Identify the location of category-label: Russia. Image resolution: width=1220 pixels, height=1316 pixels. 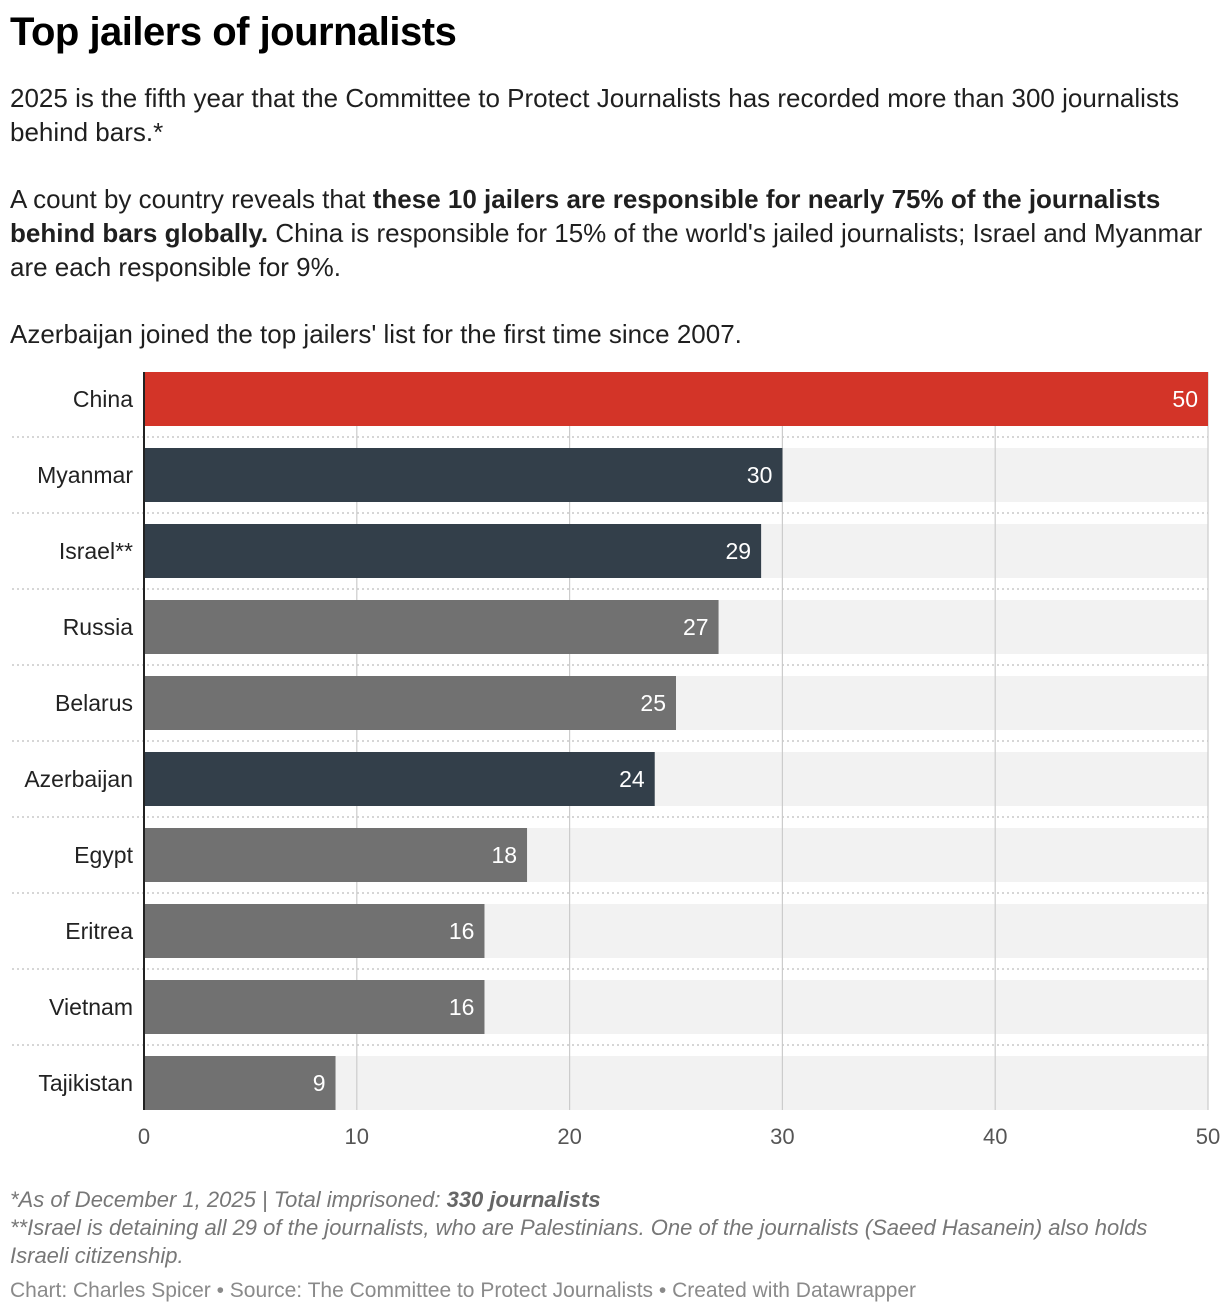
(98, 627).